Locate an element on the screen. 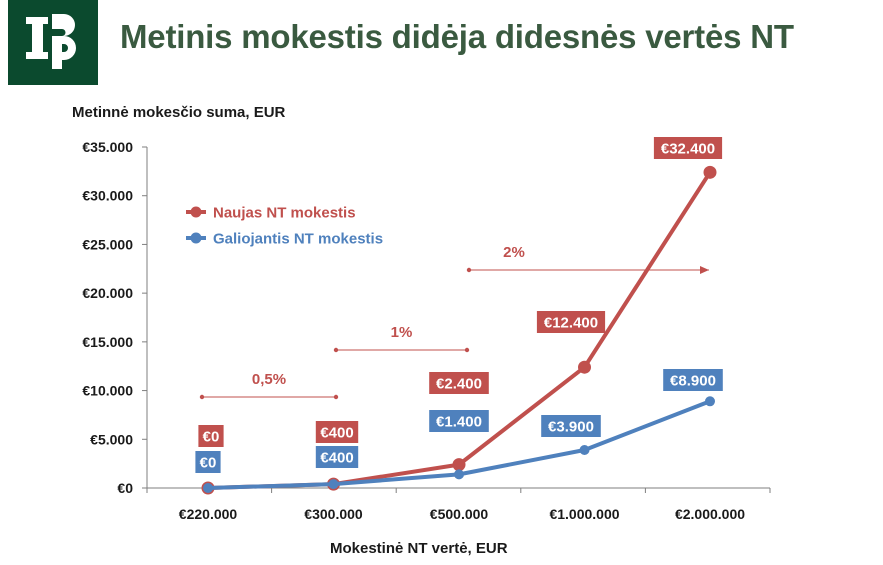  legend-label: Galiojantis NT mokestis is located at coordinates (298, 239).